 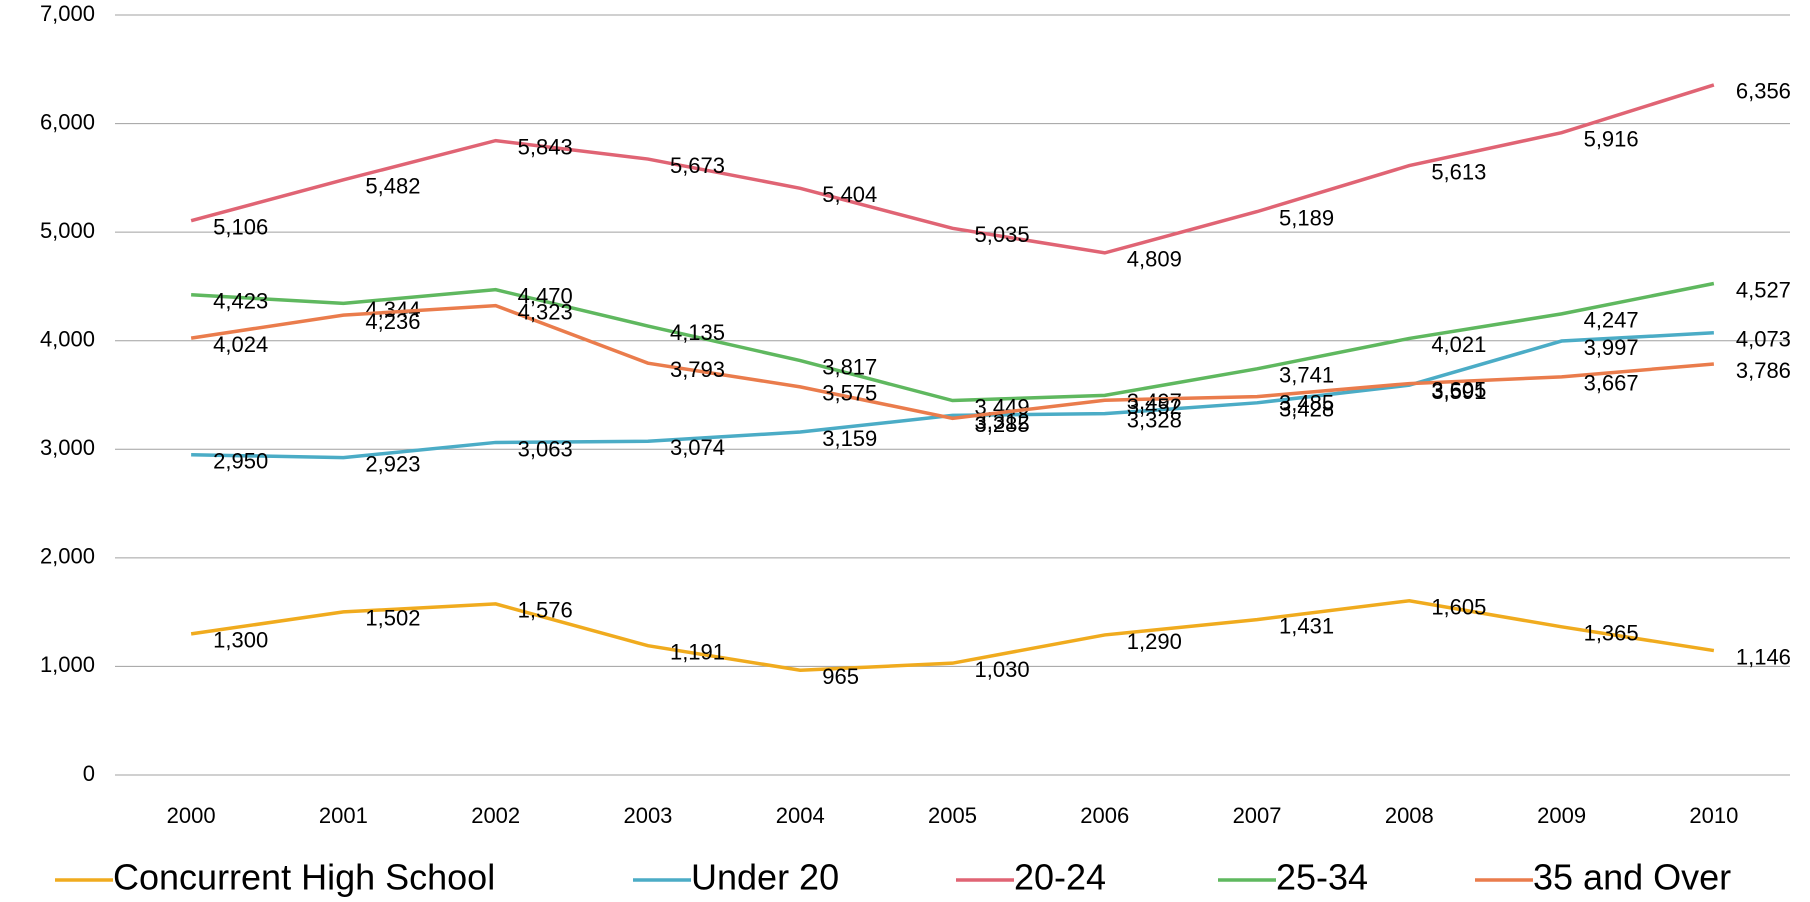 What do you see at coordinates (1002, 234) in the screenshot?
I see `data-label: 5,035` at bounding box center [1002, 234].